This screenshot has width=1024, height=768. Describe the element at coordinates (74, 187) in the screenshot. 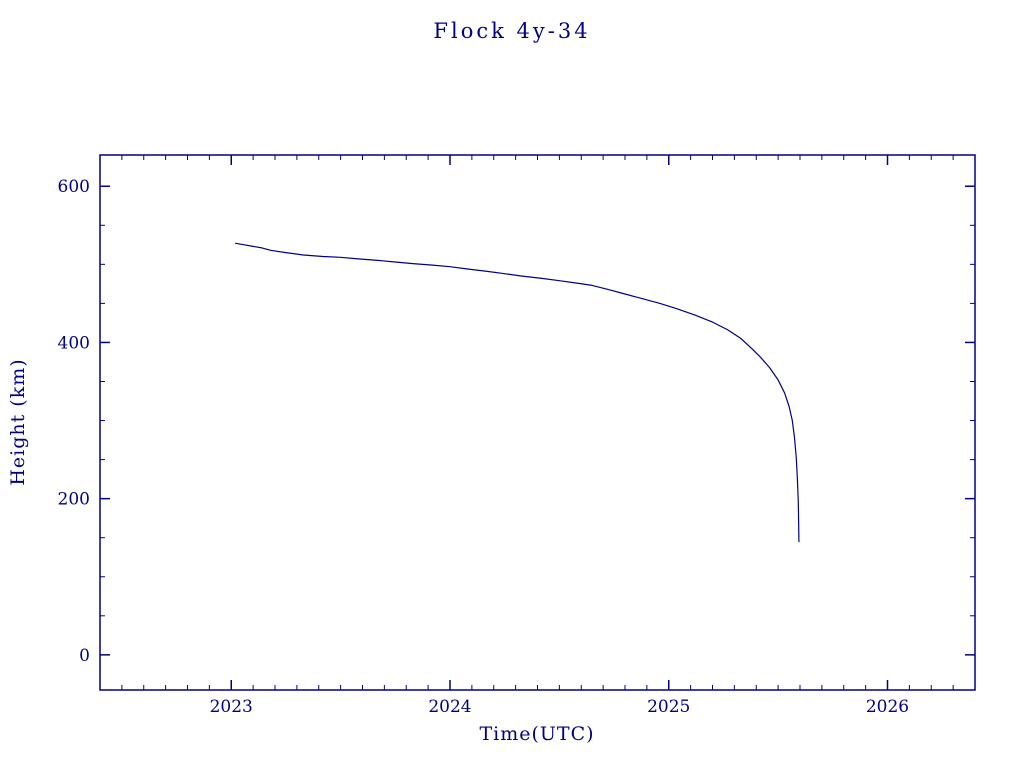

I see `y-tick-label: 600` at that location.